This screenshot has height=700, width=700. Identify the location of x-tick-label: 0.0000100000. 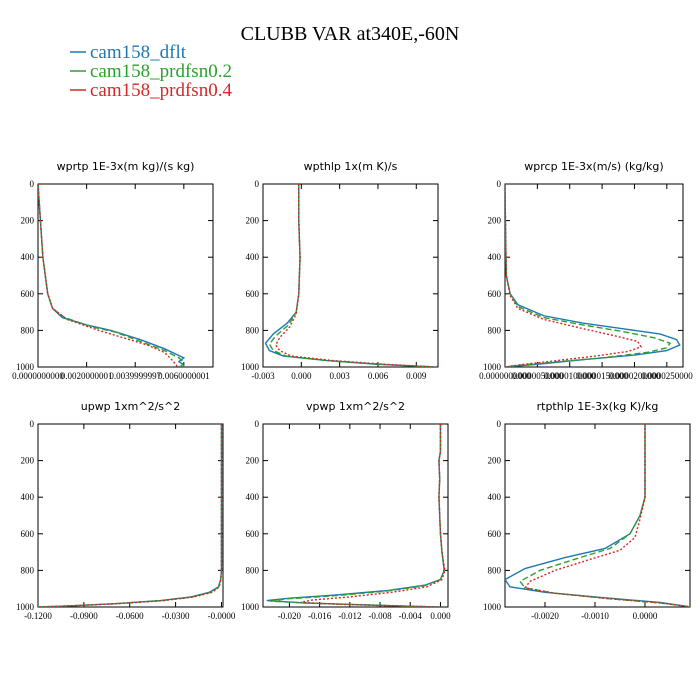
(570, 376).